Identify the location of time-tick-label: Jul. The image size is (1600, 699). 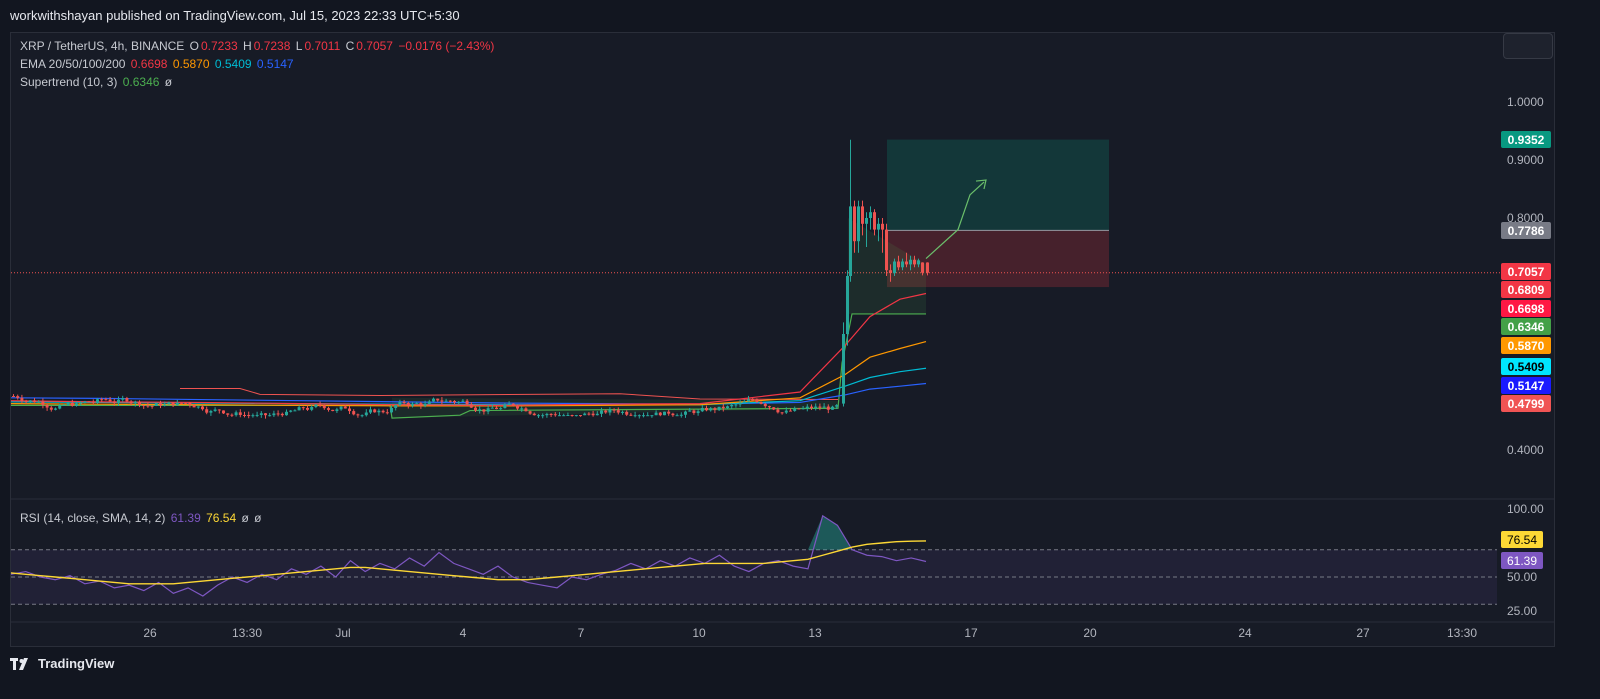
(342, 633).